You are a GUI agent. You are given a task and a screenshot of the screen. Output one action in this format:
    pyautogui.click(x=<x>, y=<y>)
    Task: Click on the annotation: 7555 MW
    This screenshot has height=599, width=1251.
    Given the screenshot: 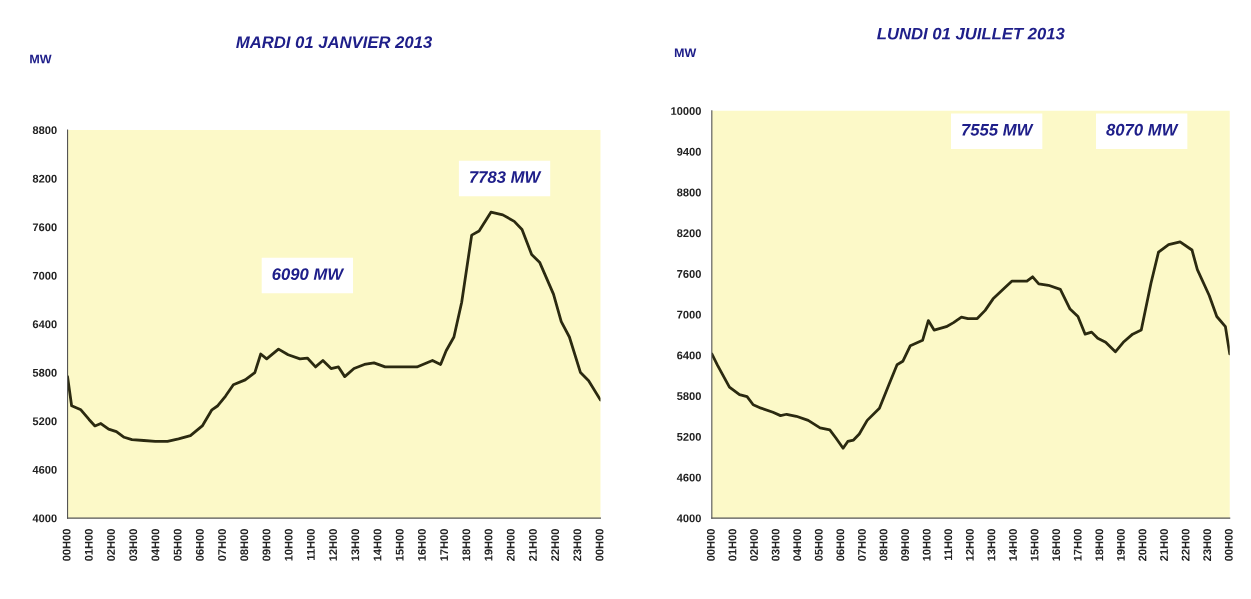 What is the action you would take?
    pyautogui.click(x=998, y=130)
    